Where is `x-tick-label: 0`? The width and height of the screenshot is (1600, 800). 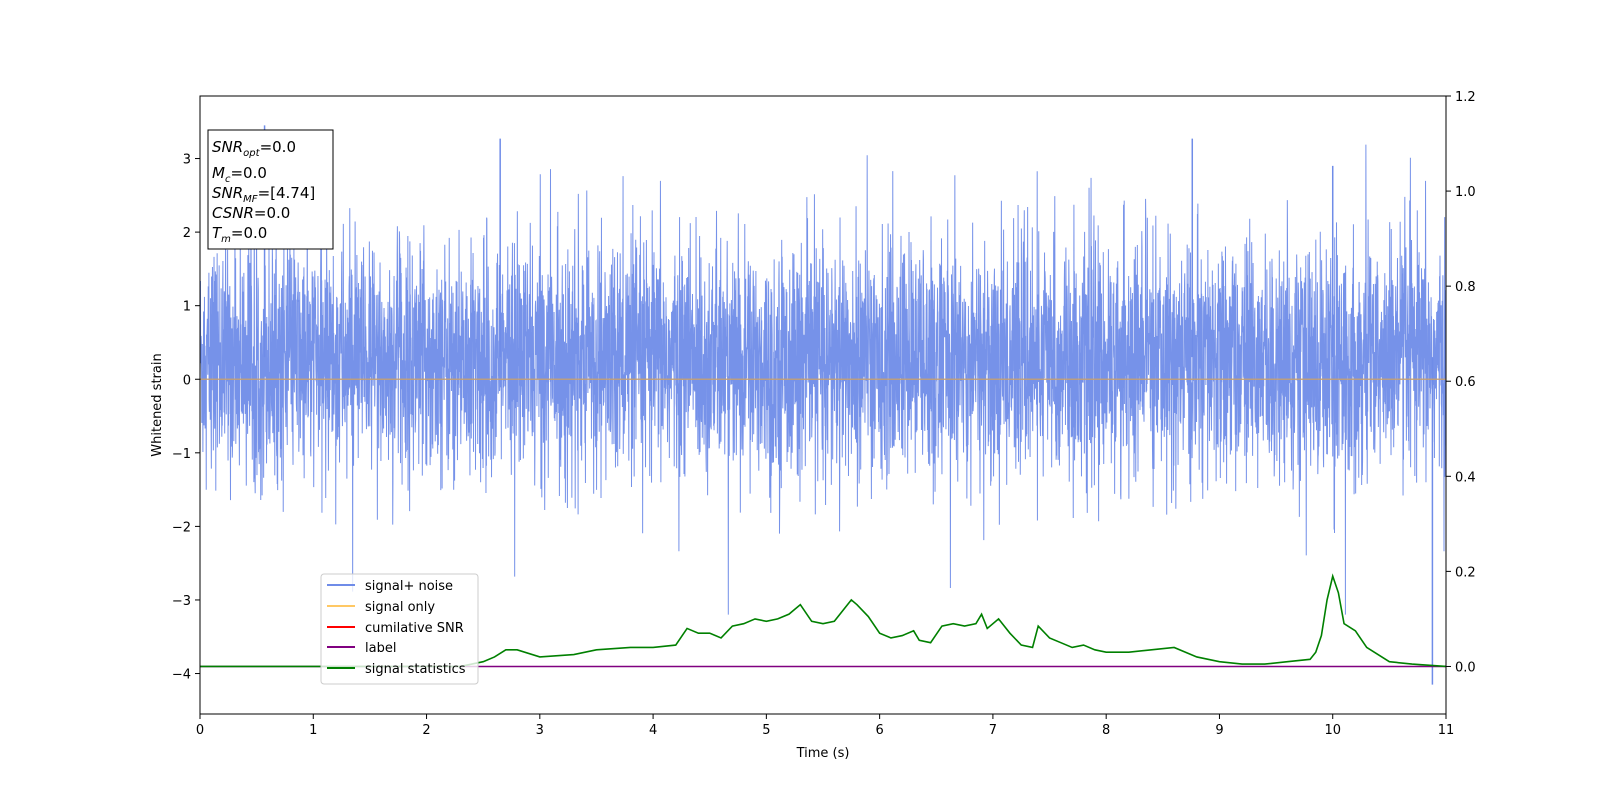
x-tick-label: 0 is located at coordinates (200, 730).